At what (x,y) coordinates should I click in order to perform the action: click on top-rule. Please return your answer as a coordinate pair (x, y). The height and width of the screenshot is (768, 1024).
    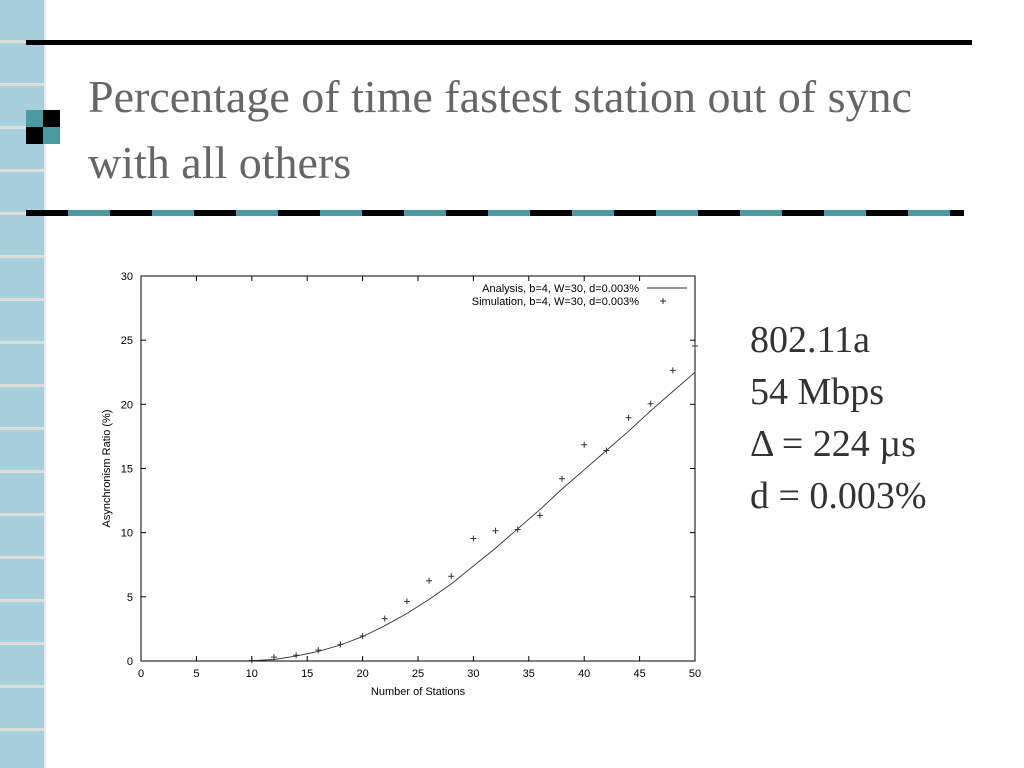
    Looking at the image, I should click on (499, 42).